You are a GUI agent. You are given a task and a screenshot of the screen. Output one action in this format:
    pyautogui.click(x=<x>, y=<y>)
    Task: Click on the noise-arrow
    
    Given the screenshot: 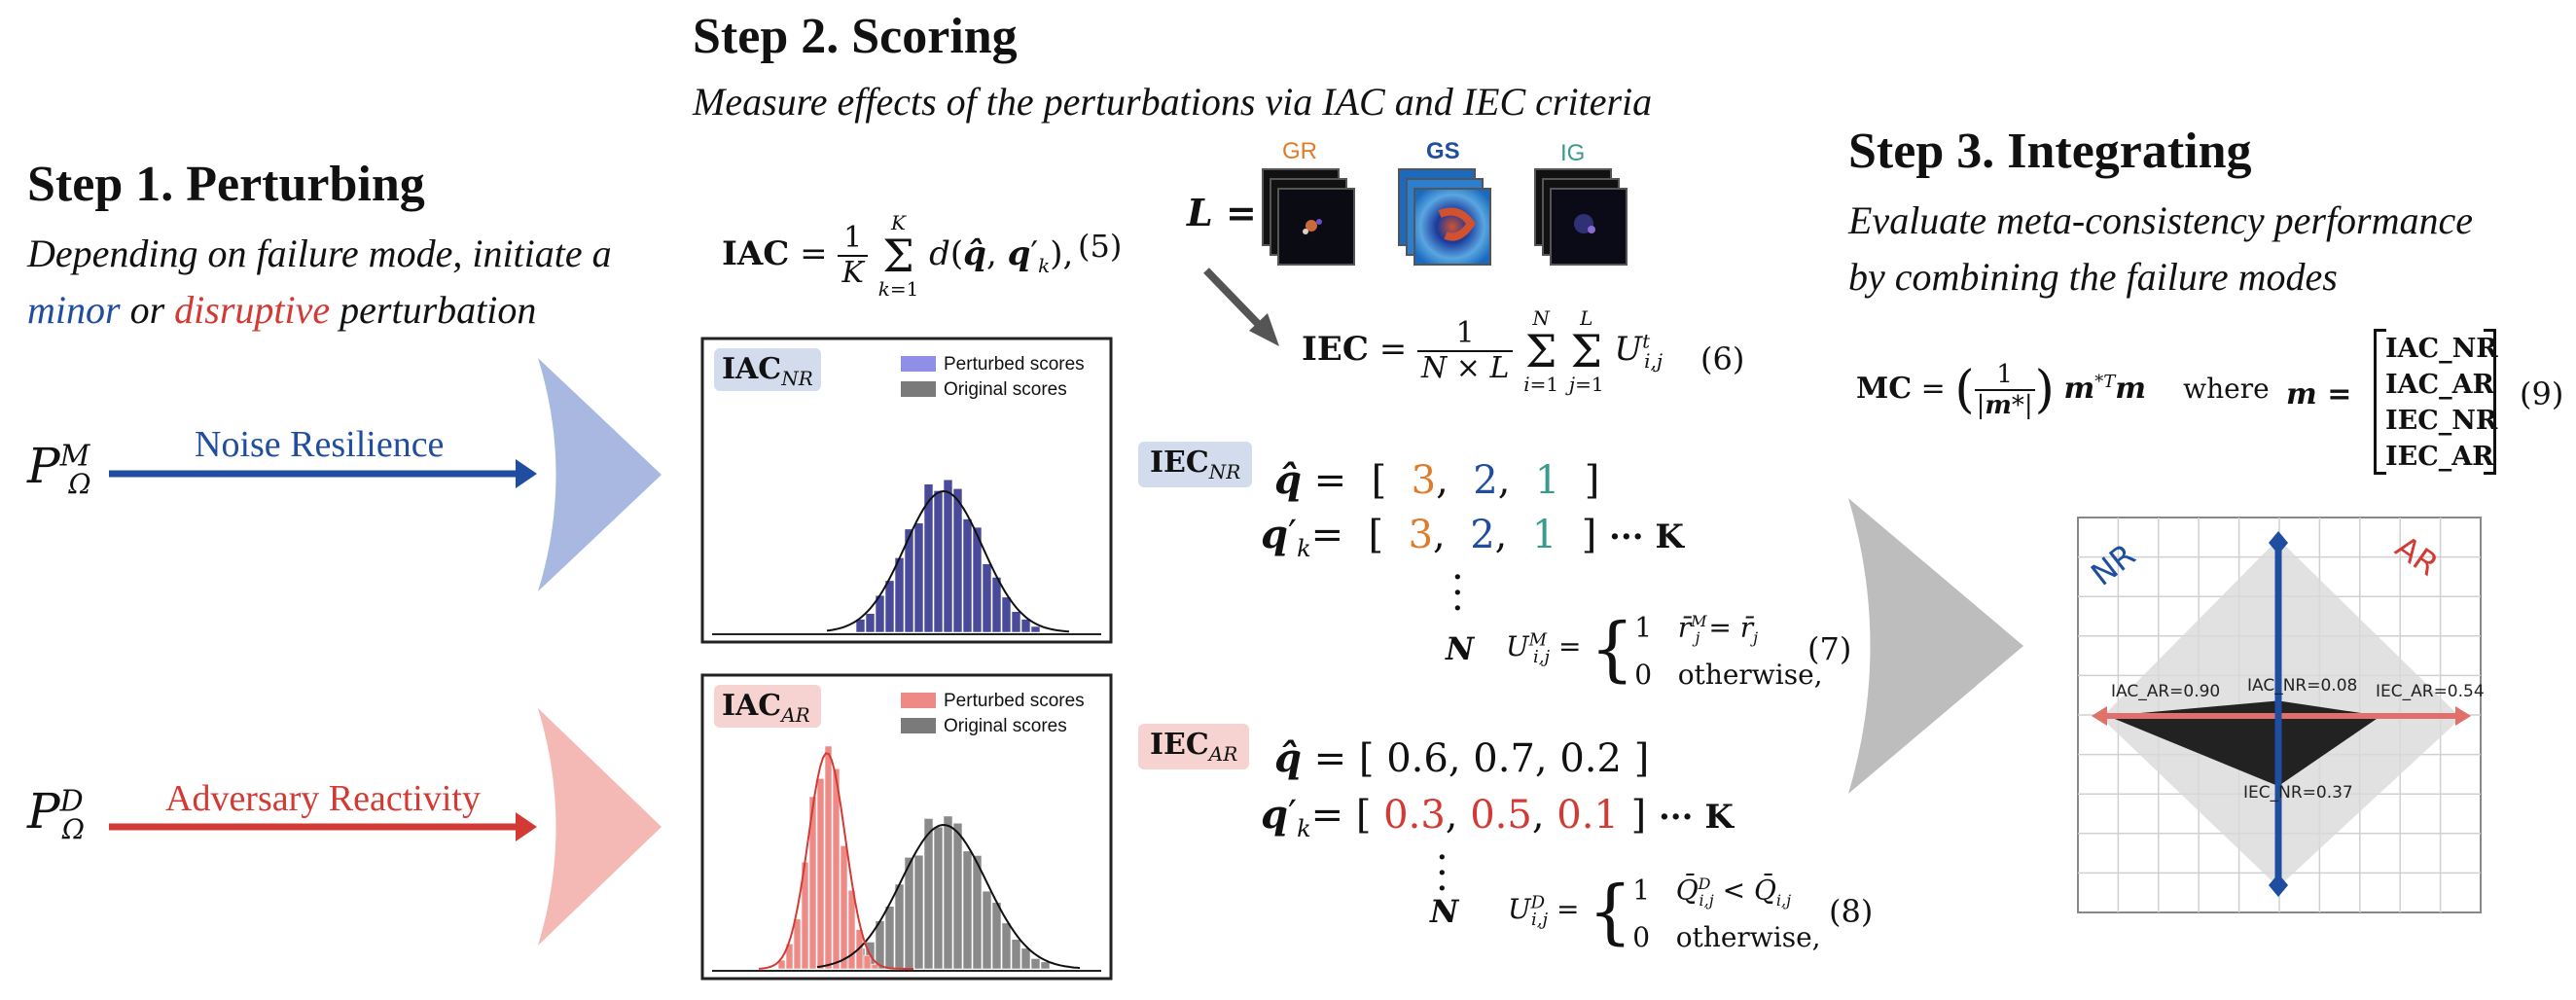 What is the action you would take?
    pyautogui.click(x=323, y=474)
    